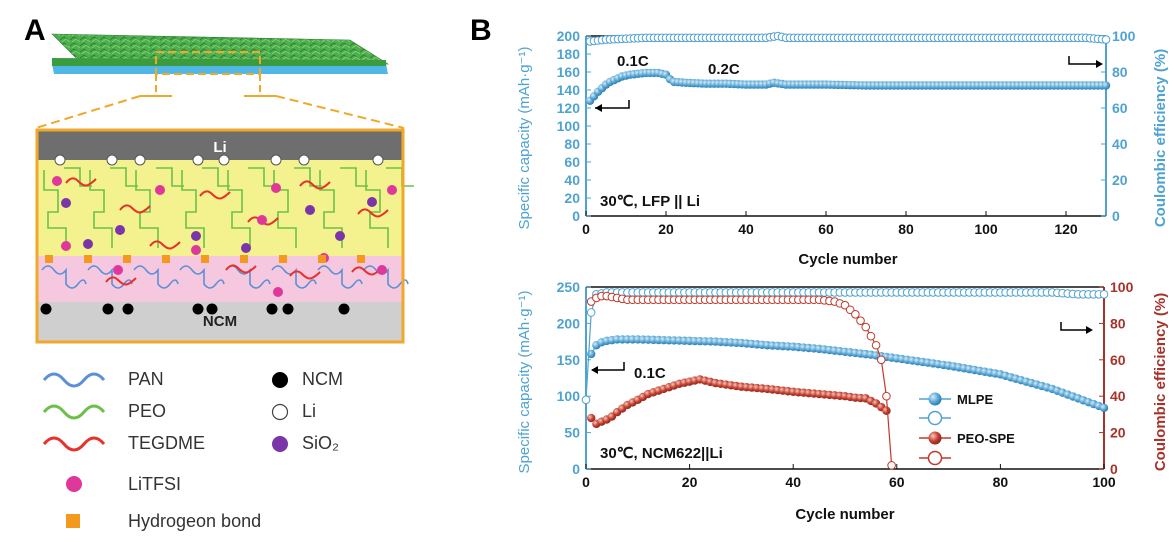  Describe the element at coordinates (220, 145) in the screenshot. I see `li-layer` at that location.